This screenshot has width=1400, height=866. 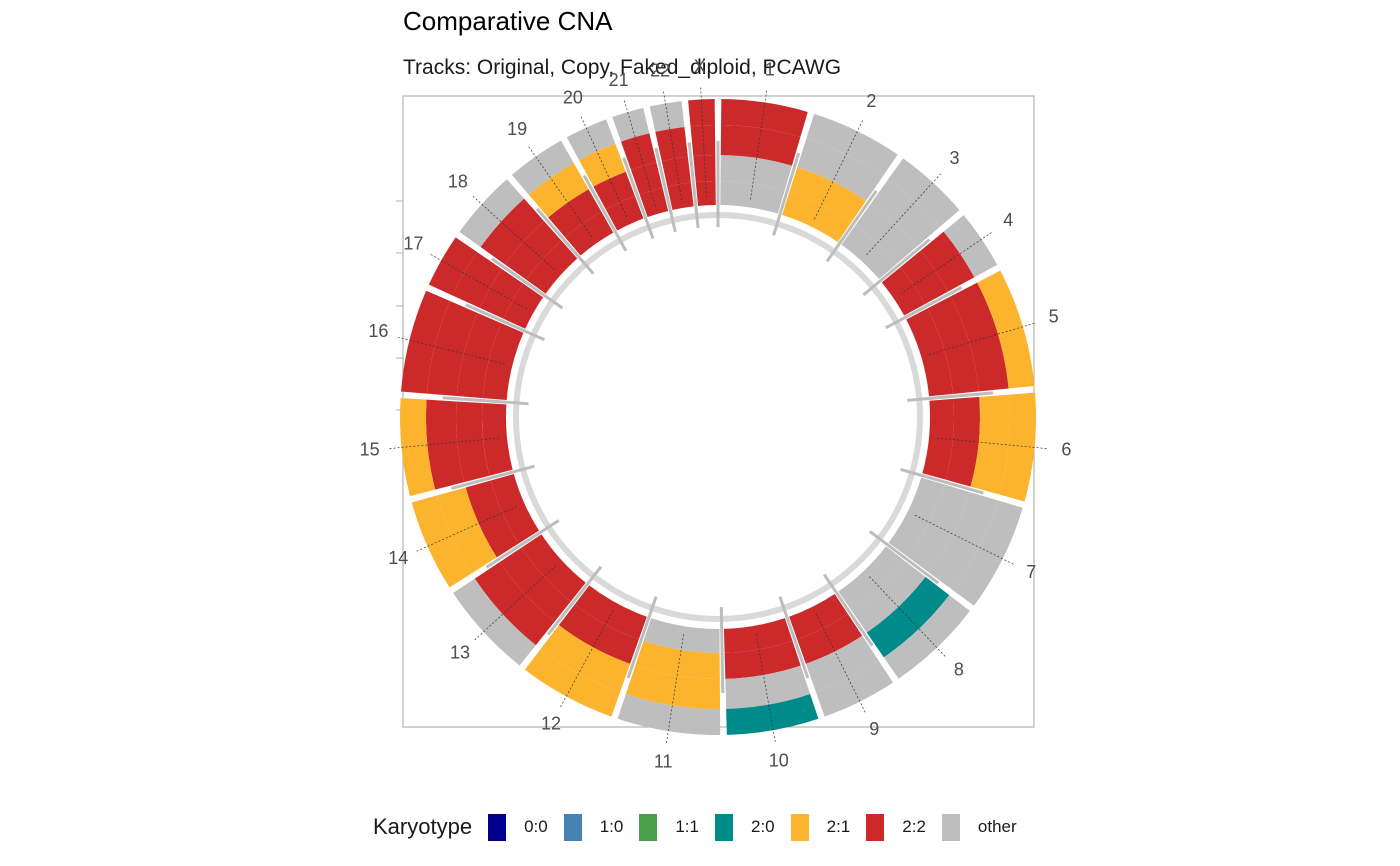 What do you see at coordinates (542, 167) in the screenshot?
I see `segment-chr19-pcawg` at bounding box center [542, 167].